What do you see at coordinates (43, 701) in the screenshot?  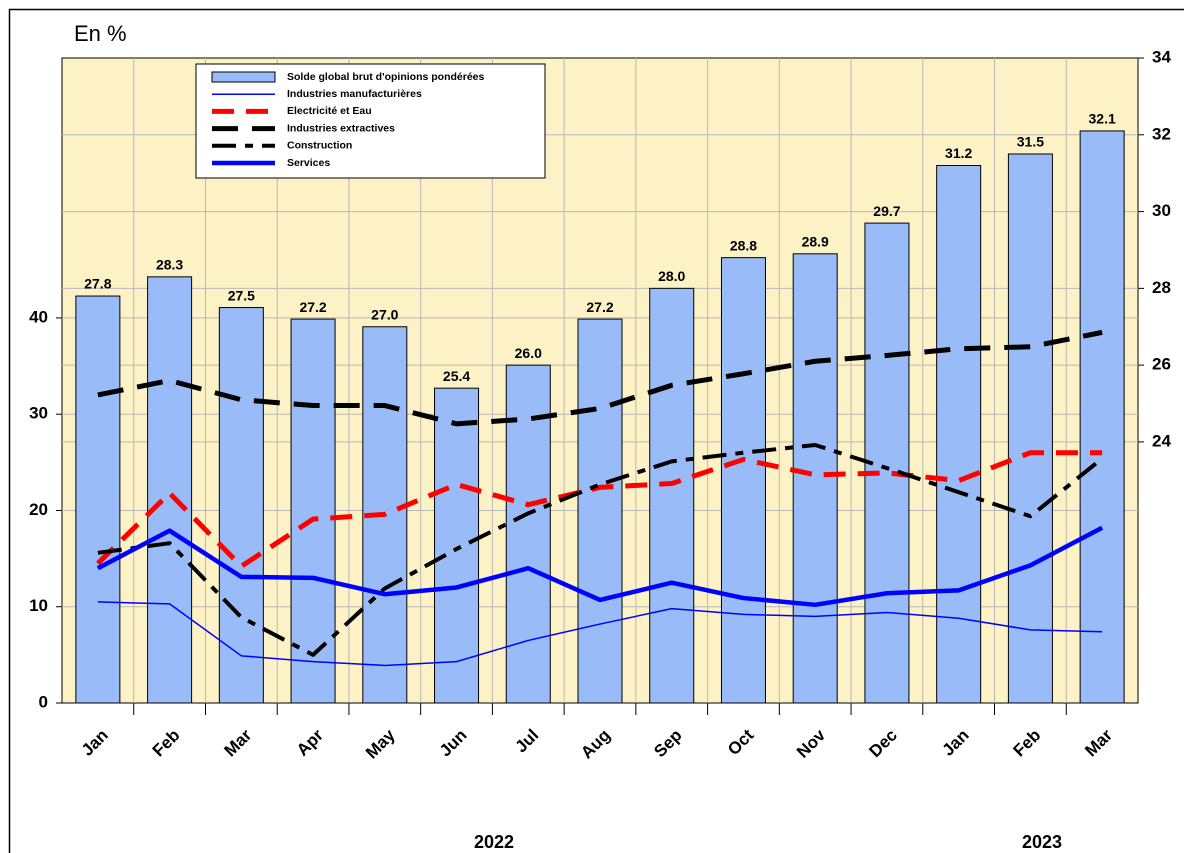 I see `y-tick-label: 0` at bounding box center [43, 701].